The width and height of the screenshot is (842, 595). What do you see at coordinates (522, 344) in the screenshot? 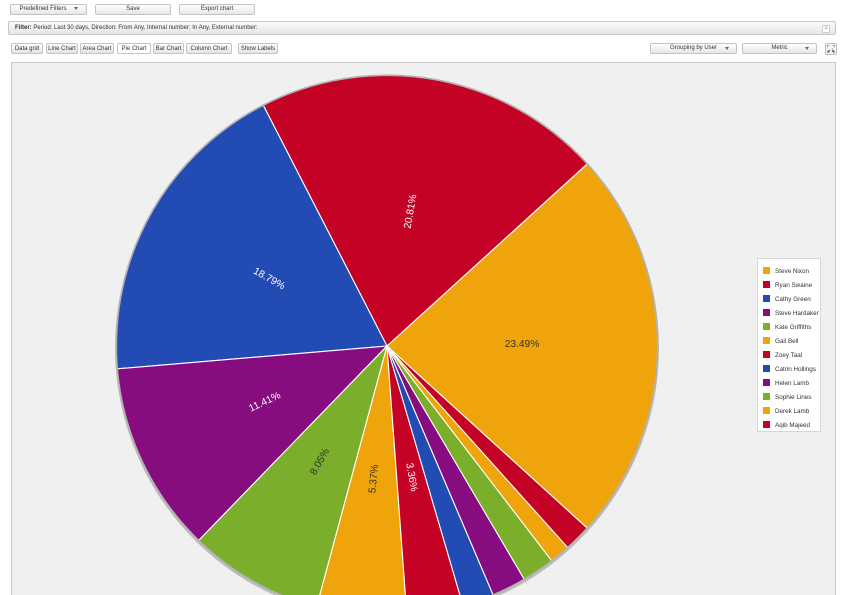
I see `svg-text: 23.49%` at bounding box center [522, 344].